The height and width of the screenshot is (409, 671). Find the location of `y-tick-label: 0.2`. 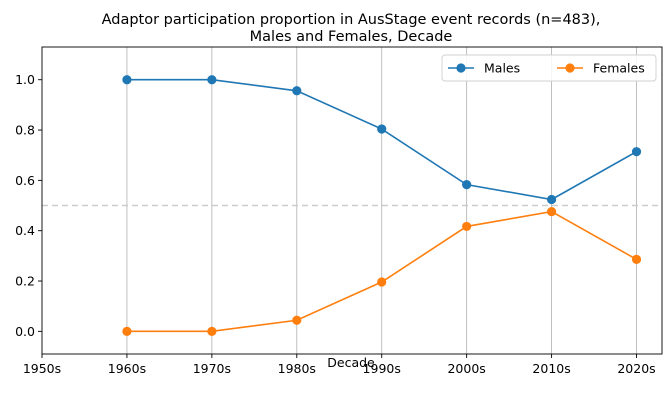

y-tick-label: 0.2 is located at coordinates (25, 281).